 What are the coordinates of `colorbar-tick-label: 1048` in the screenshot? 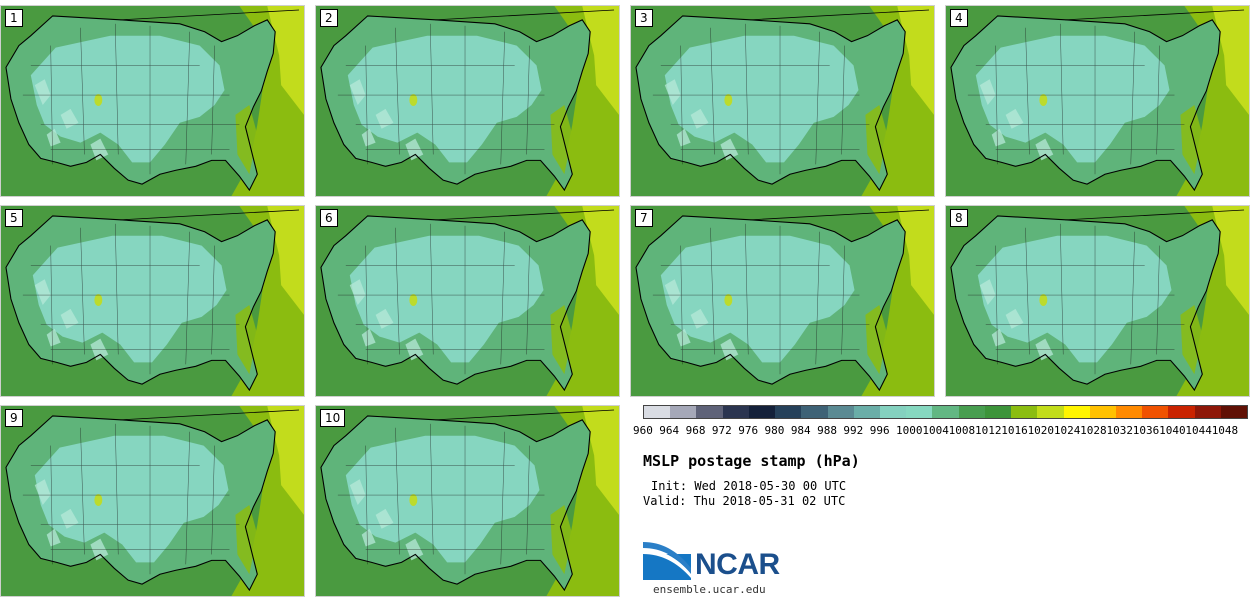 It's located at (1225, 430).